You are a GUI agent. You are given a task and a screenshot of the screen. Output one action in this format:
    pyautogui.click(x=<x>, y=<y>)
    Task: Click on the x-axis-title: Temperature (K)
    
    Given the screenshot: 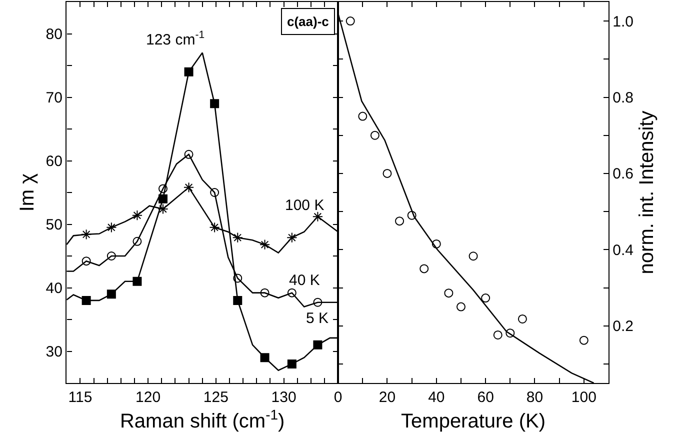 What is the action you would take?
    pyautogui.click(x=473, y=421)
    